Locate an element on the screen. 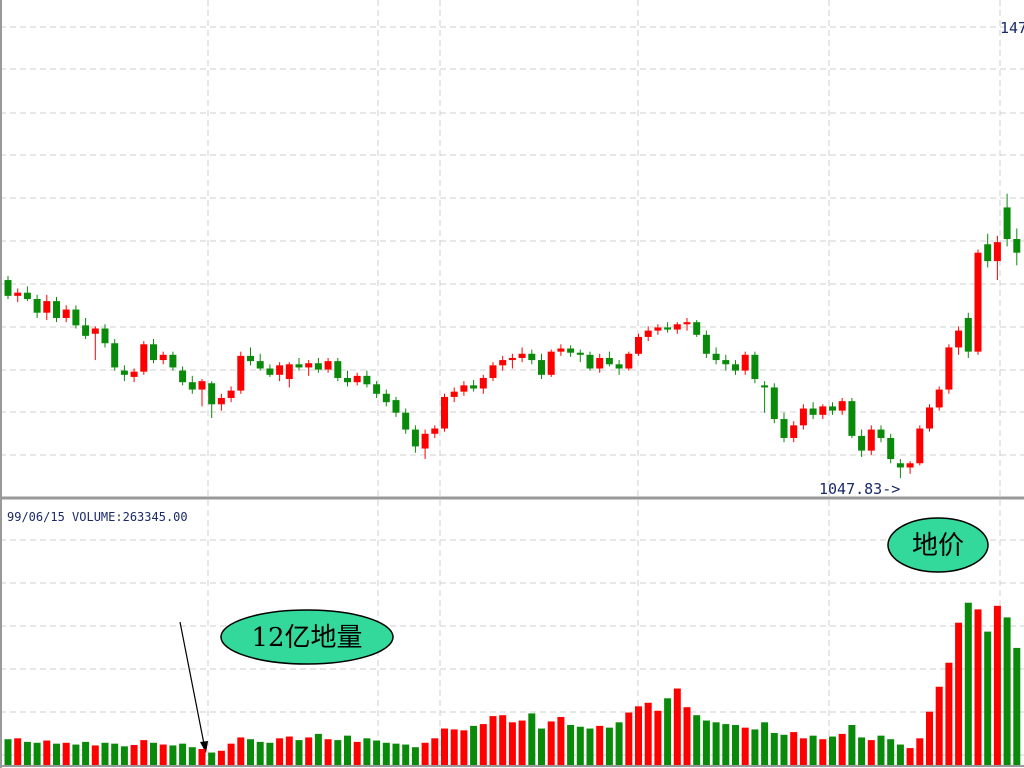  annotation: 12亿地量 is located at coordinates (306, 638).